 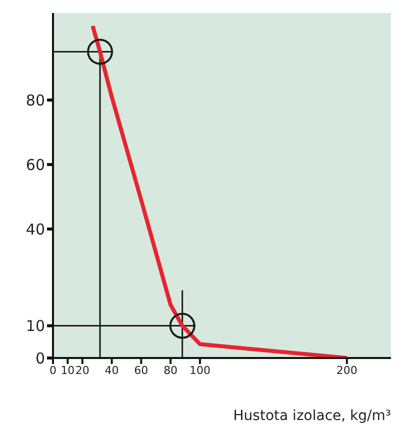 I want to click on x-tick-label: 60, so click(x=141, y=370).